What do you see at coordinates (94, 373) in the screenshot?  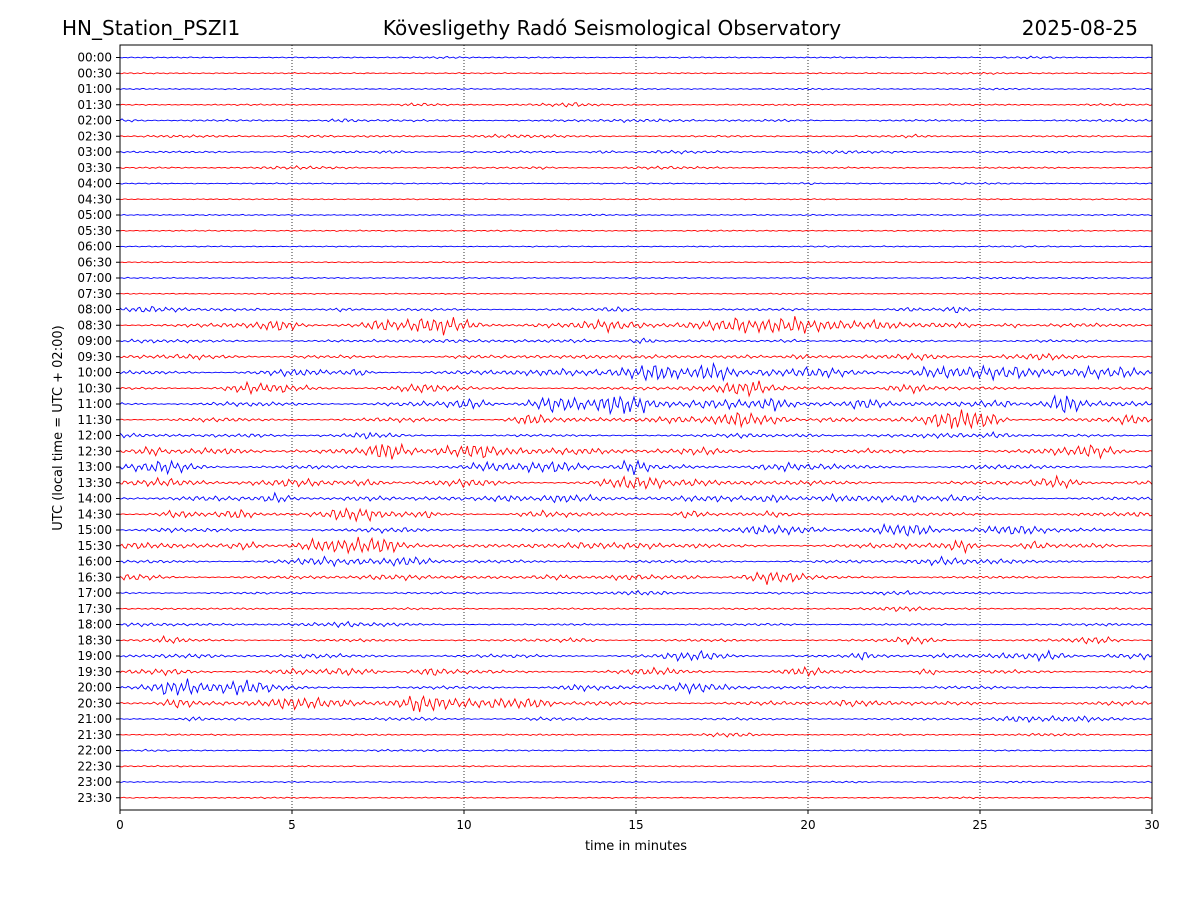 I see `y-tick-label: 10:00` at bounding box center [94, 373].